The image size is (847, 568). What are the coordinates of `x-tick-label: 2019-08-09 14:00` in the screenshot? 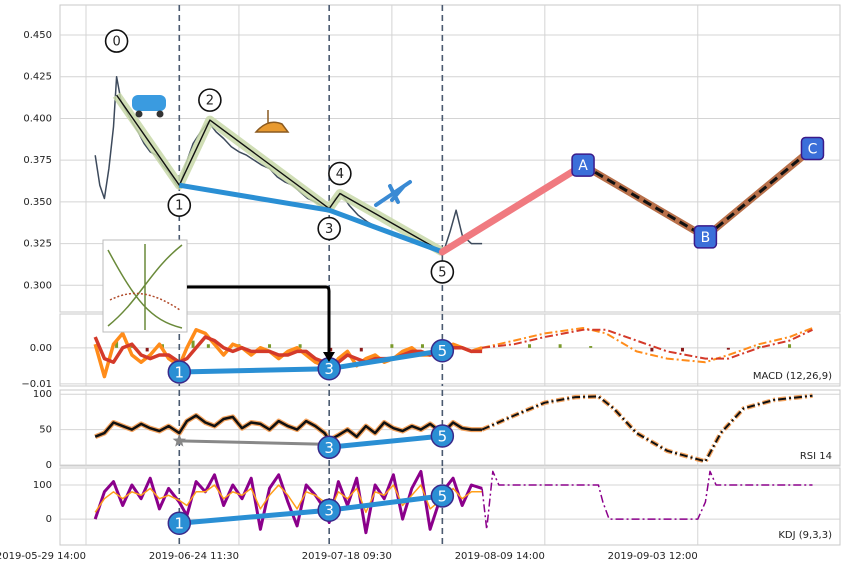 It's located at (500, 556).